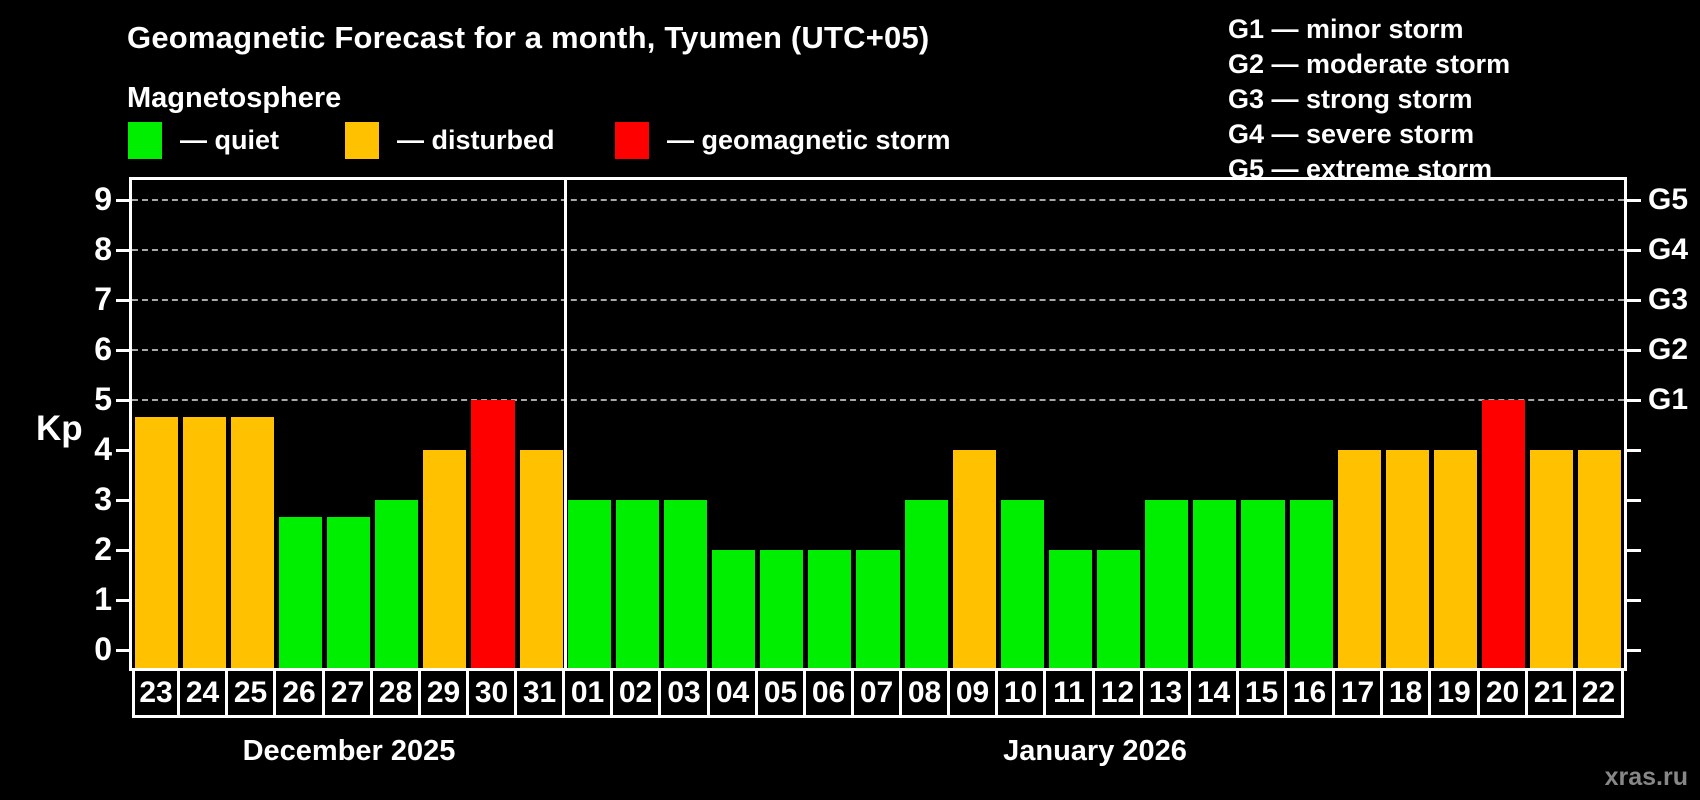 Image resolution: width=1700 pixels, height=800 pixels. Describe the element at coordinates (349, 751) in the screenshot. I see `month-label-december: December 2025` at that location.